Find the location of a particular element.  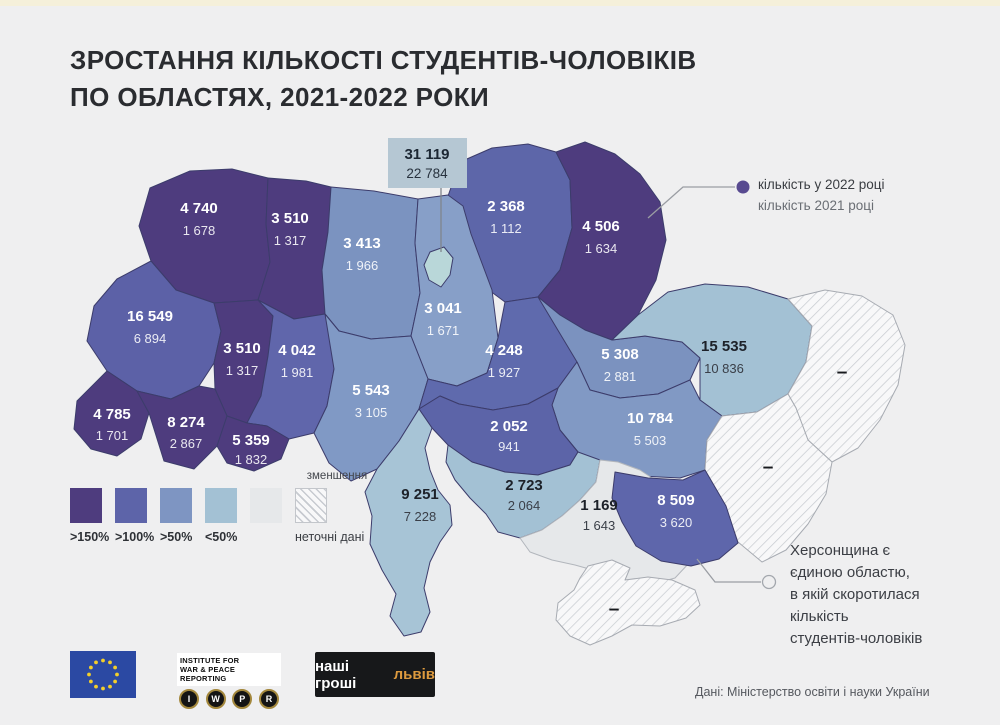

region-odesa is located at coordinates (408, 522).